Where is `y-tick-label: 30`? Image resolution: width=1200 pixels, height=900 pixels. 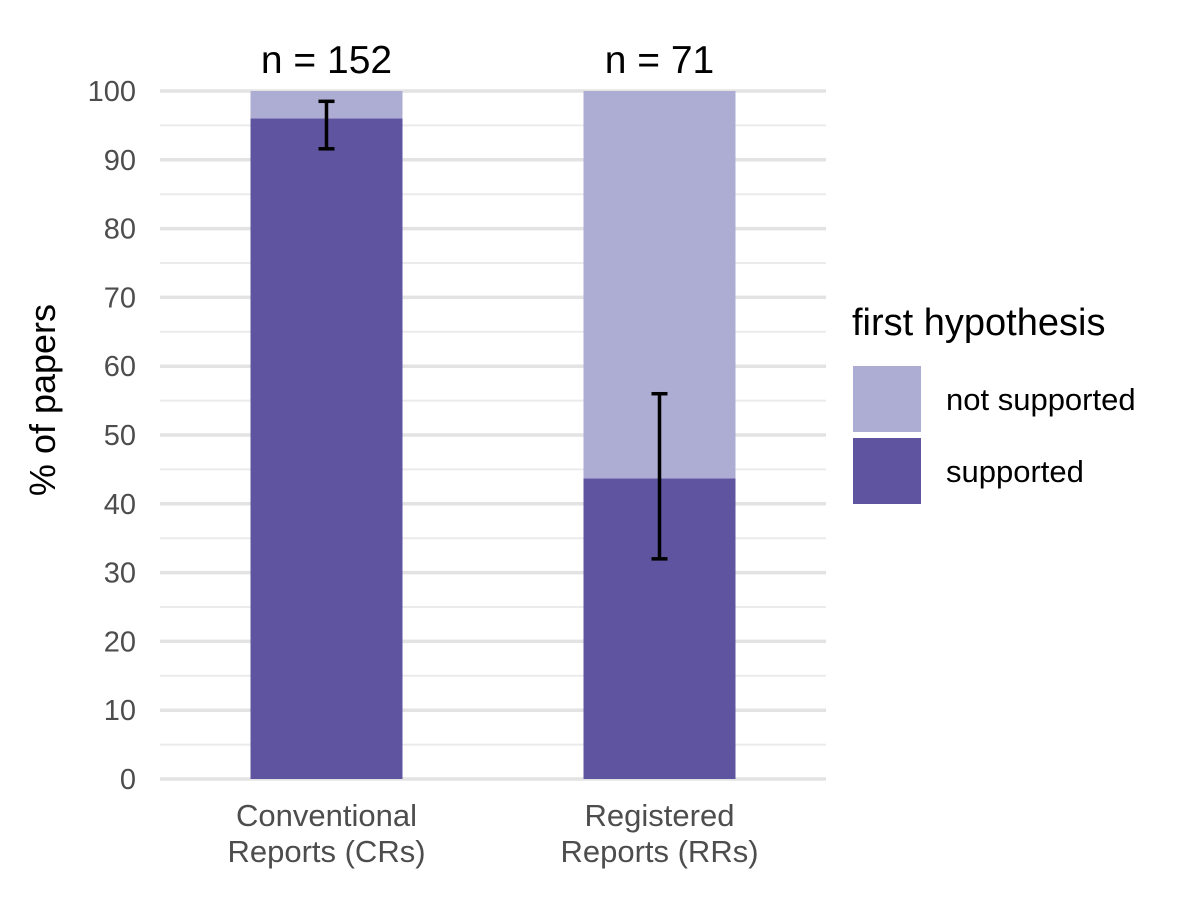 y-tick-label: 30 is located at coordinates (120, 574).